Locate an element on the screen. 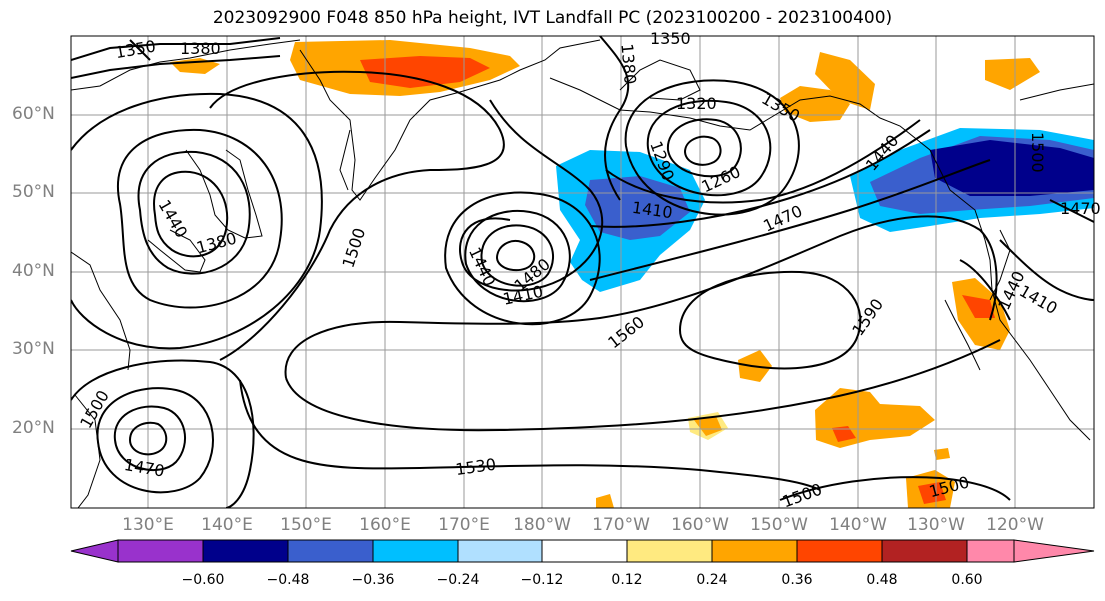 This screenshot has width=1105, height=601. colorbar-tick-label: 0.36 is located at coordinates (797, 580).